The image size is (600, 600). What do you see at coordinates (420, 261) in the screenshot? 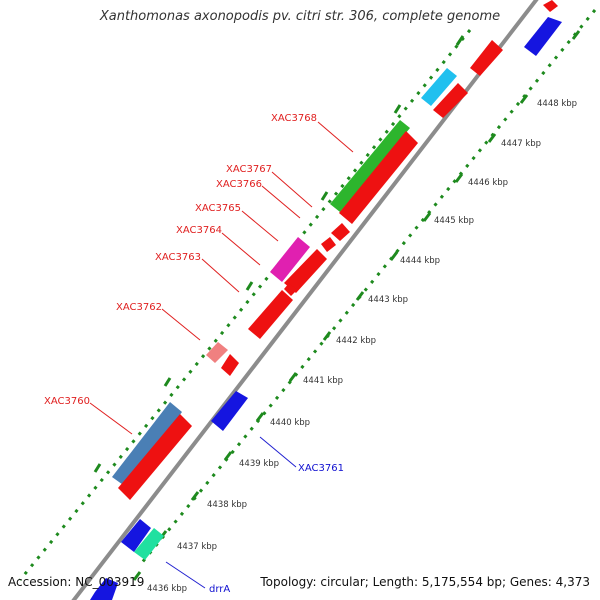
I see `kbp-label: 4444 kbp` at bounding box center [420, 261].